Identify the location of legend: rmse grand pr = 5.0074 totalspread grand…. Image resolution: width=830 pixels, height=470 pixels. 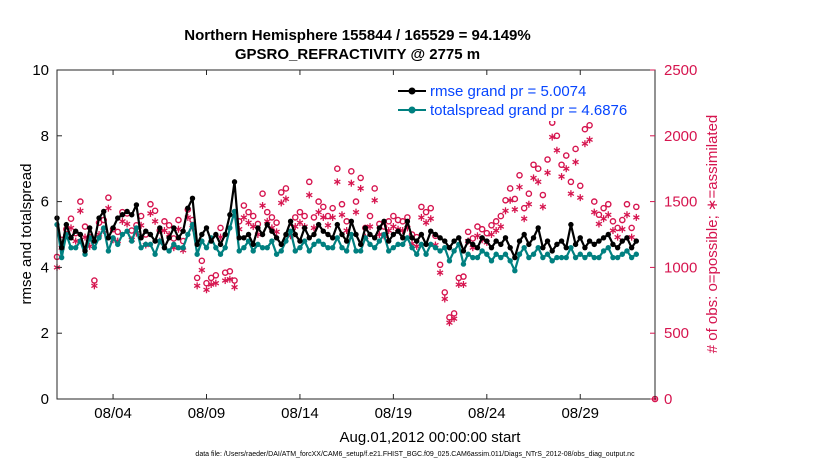
(525, 102).